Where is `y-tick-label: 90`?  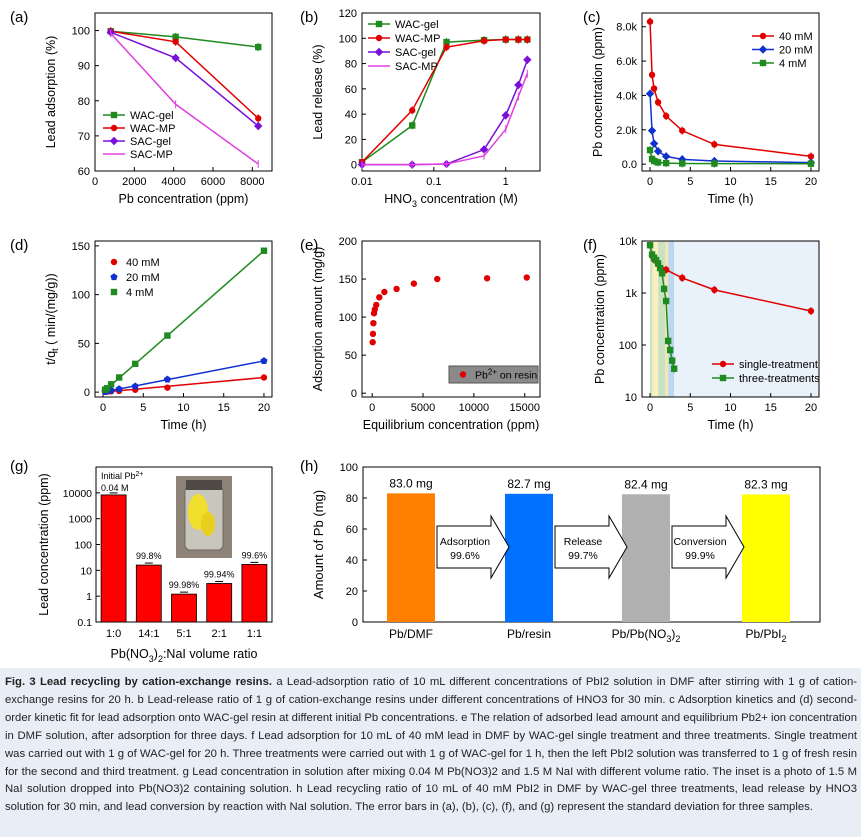
y-tick-label: 90 is located at coordinates (84, 67).